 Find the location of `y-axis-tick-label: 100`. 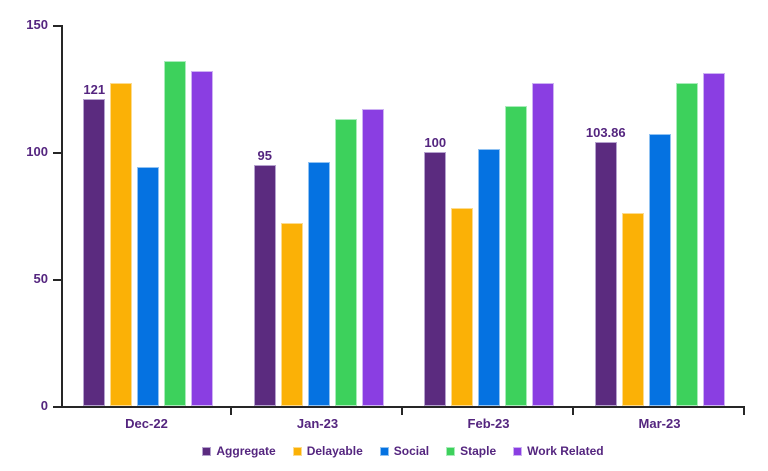

y-axis-tick-label: 100 is located at coordinates (37, 151).